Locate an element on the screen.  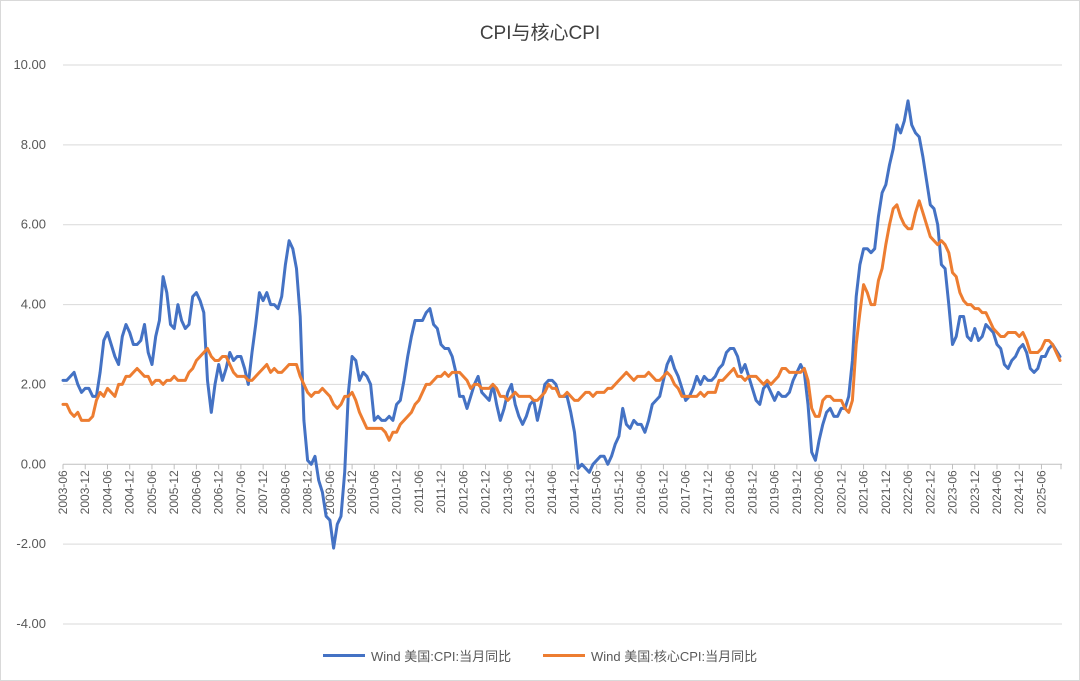
legend-label-cpi: Wind 美国:CPI:当月同比 is located at coordinates (441, 656).